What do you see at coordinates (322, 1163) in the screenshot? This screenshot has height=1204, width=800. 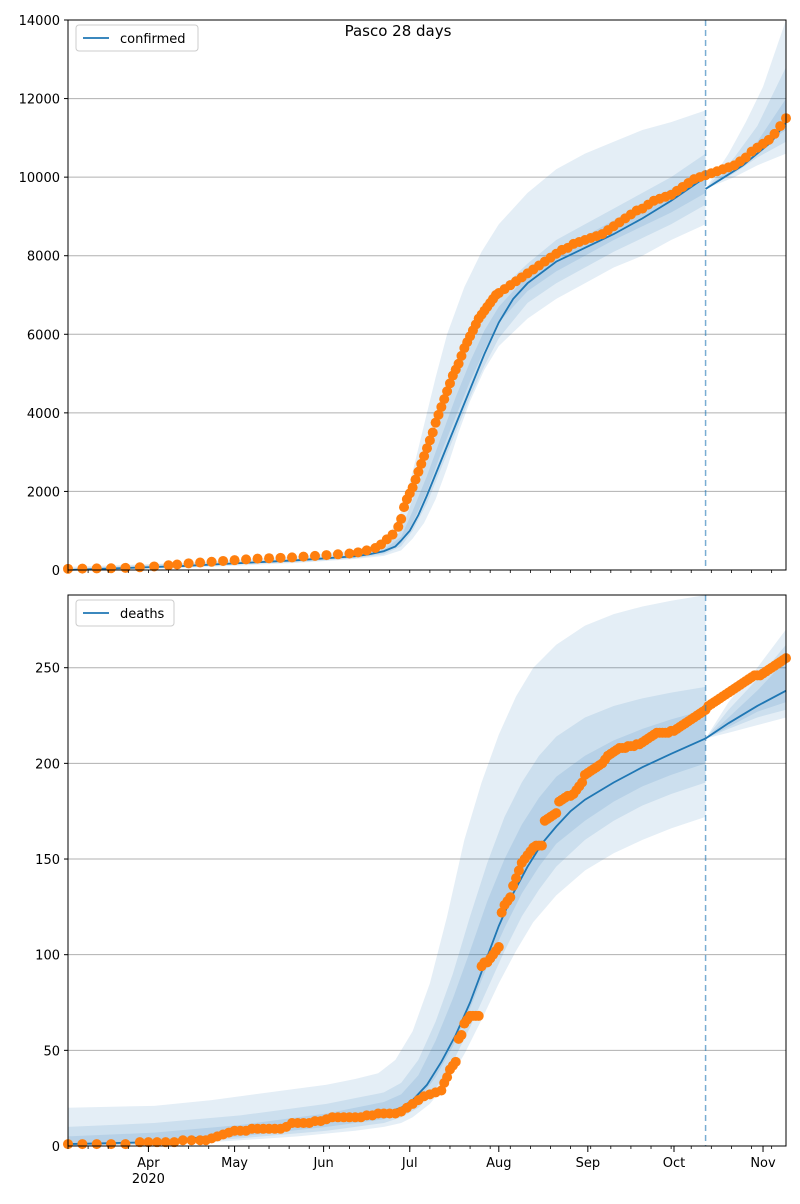 I see `x-tick-label: Jun` at bounding box center [322, 1163].